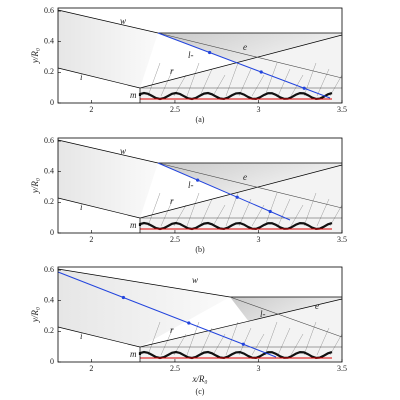  I want to click on x-tick-label: 3, so click(258, 109).